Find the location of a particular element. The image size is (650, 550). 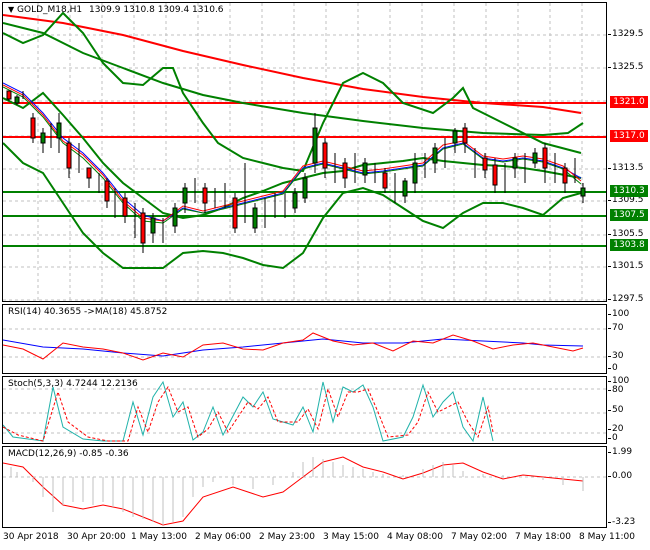

tick-label: 1325.5 is located at coordinates (626, 67).